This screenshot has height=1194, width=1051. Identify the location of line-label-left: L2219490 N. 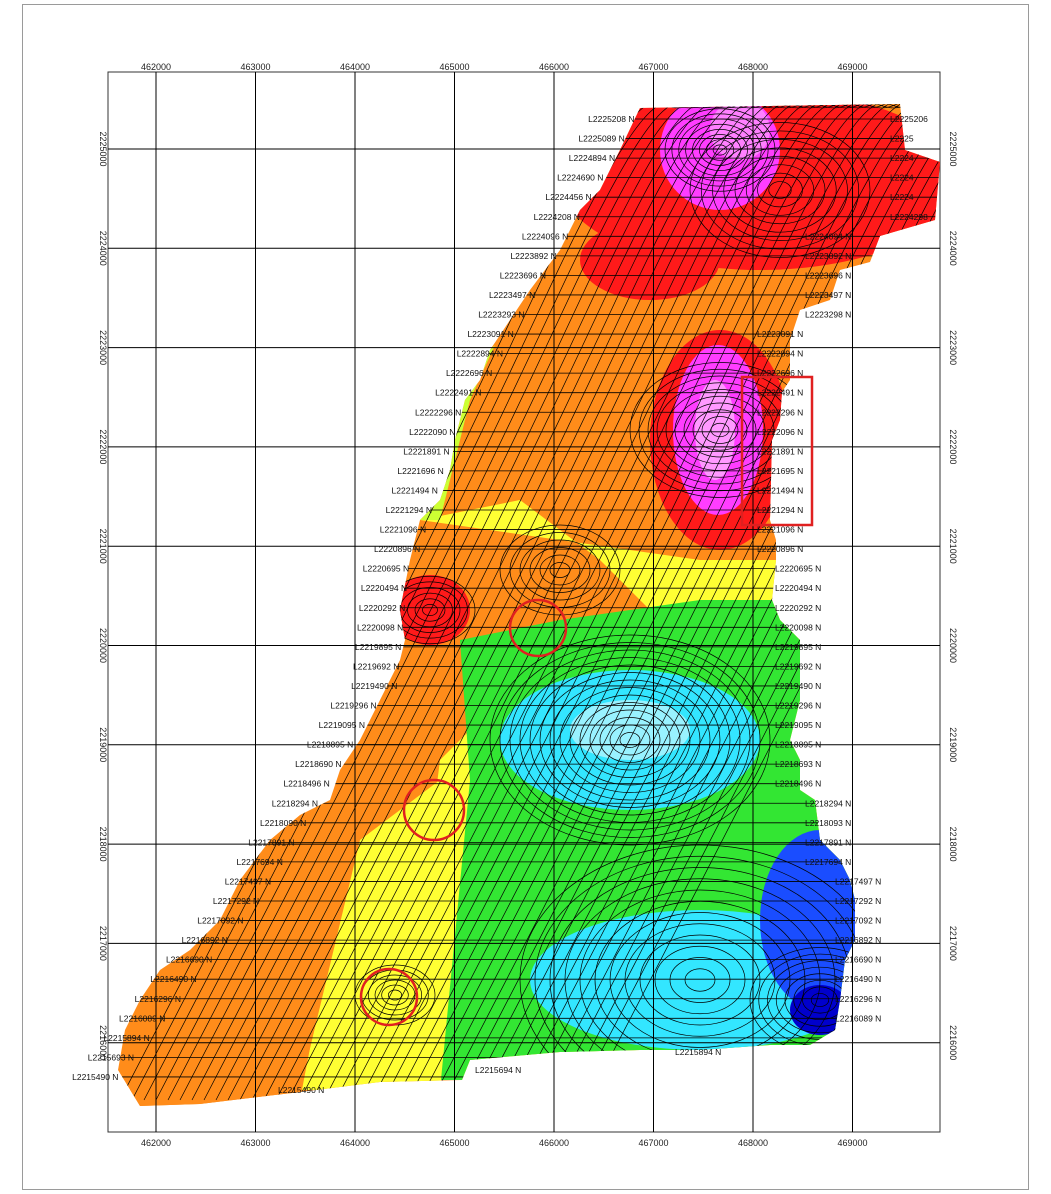
(374, 686).